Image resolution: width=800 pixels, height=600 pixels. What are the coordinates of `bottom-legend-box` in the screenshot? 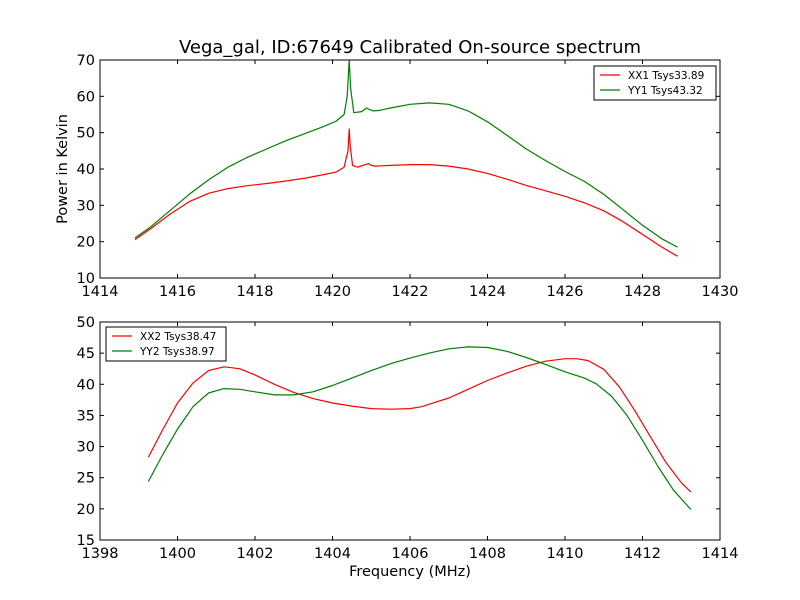 It's located at (166, 344).